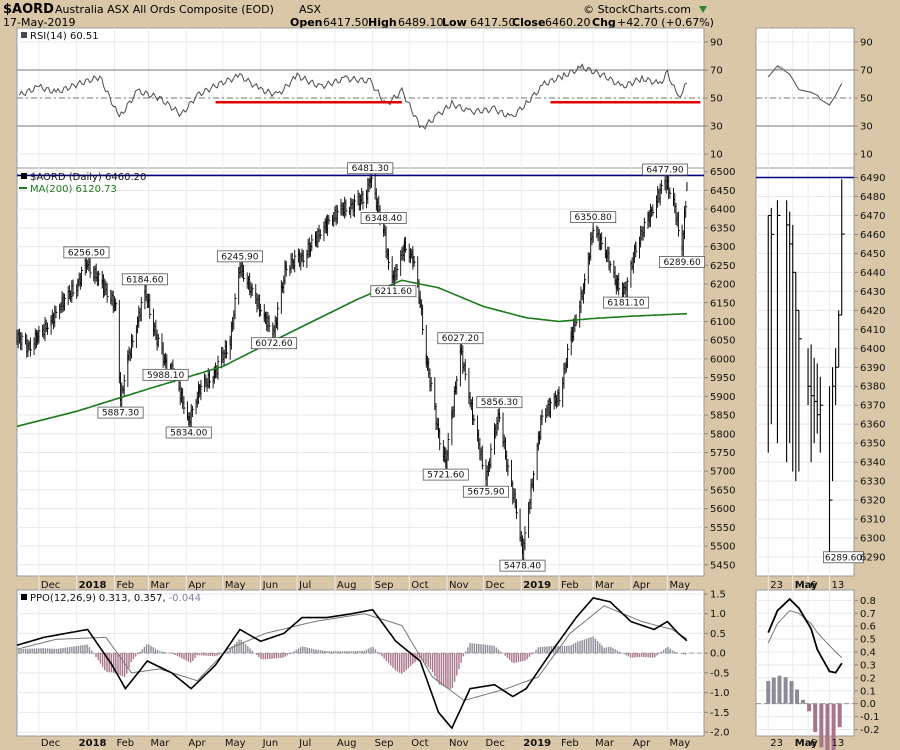 The height and width of the screenshot is (750, 900). Describe the element at coordinates (665, 22) in the screenshot. I see `chg-value: +42.70 (+0.67%)` at that location.